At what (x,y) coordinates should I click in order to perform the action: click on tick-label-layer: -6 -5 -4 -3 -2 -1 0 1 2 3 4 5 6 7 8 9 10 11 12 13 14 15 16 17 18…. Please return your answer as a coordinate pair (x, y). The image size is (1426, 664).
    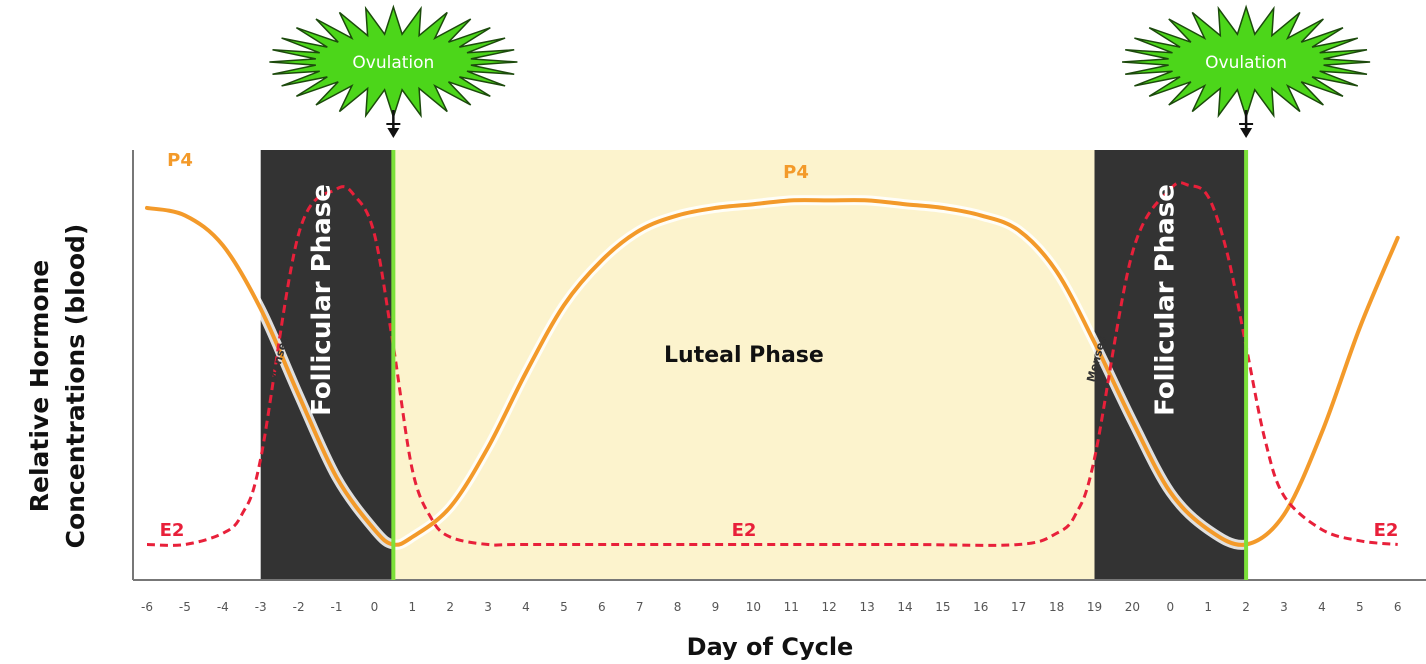
    Looking at the image, I should click on (771, 607).